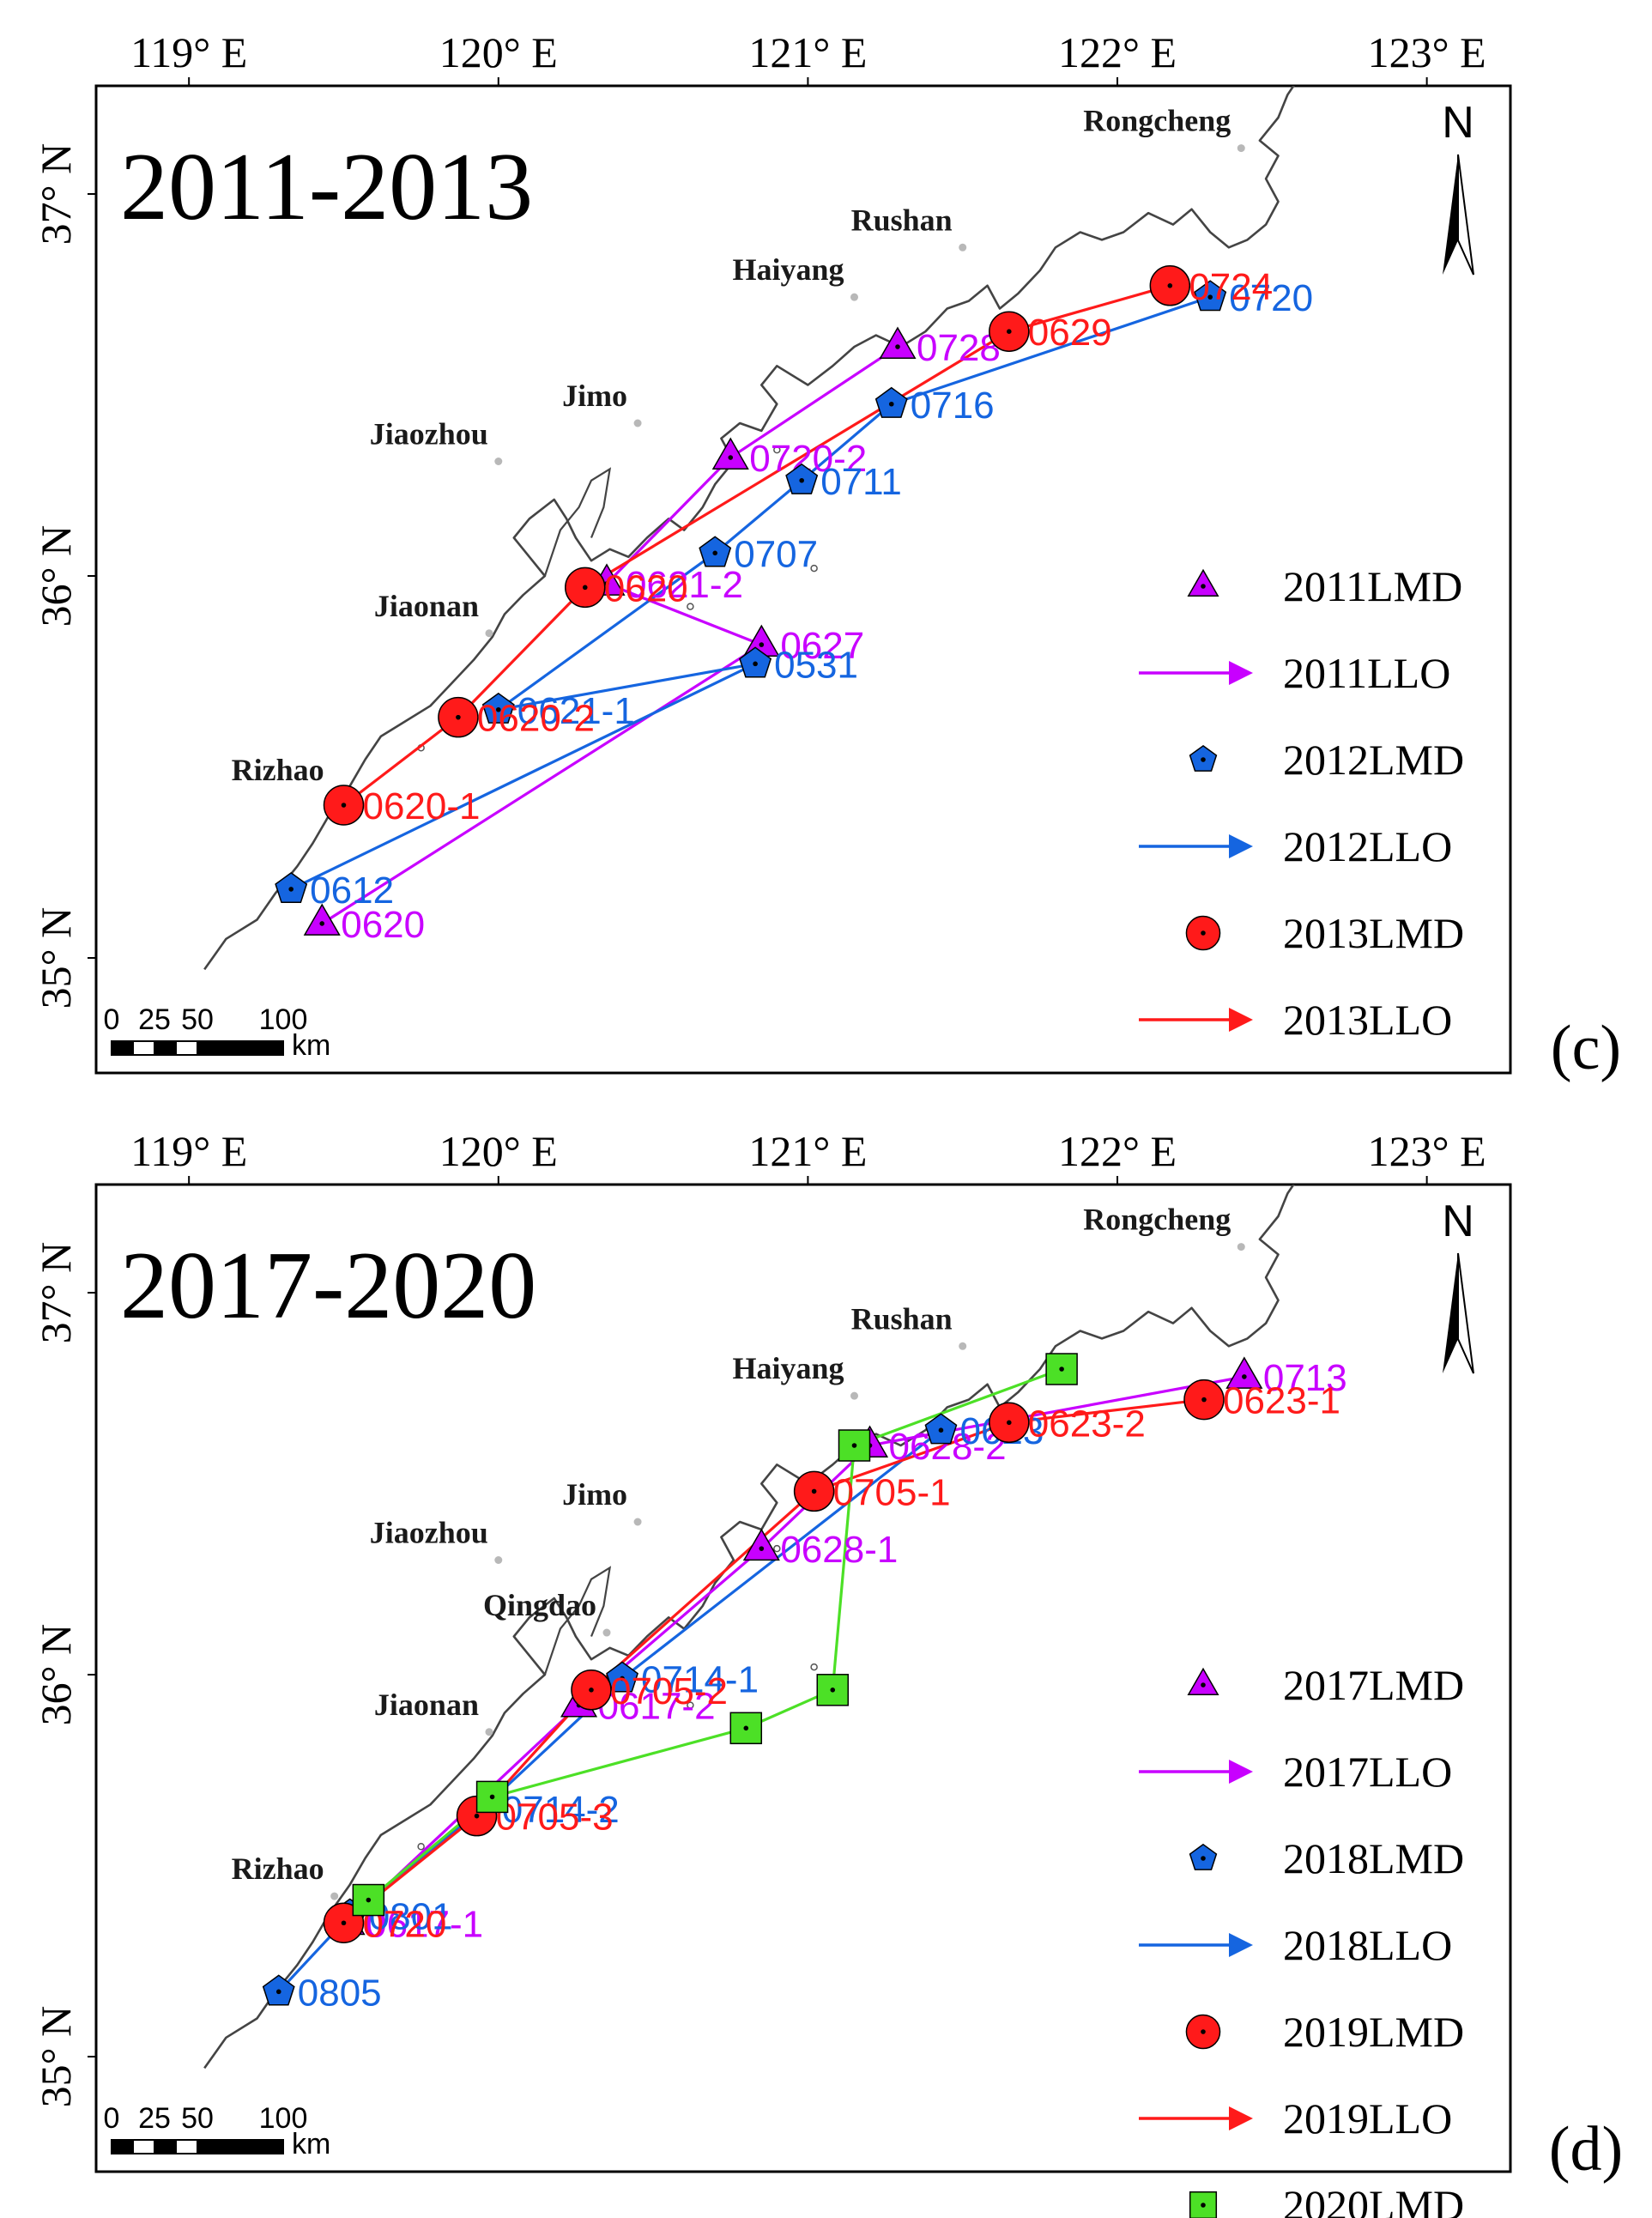 The height and width of the screenshot is (2218, 1652). I want to click on trajectory-segment-2018, so click(782, 1554).